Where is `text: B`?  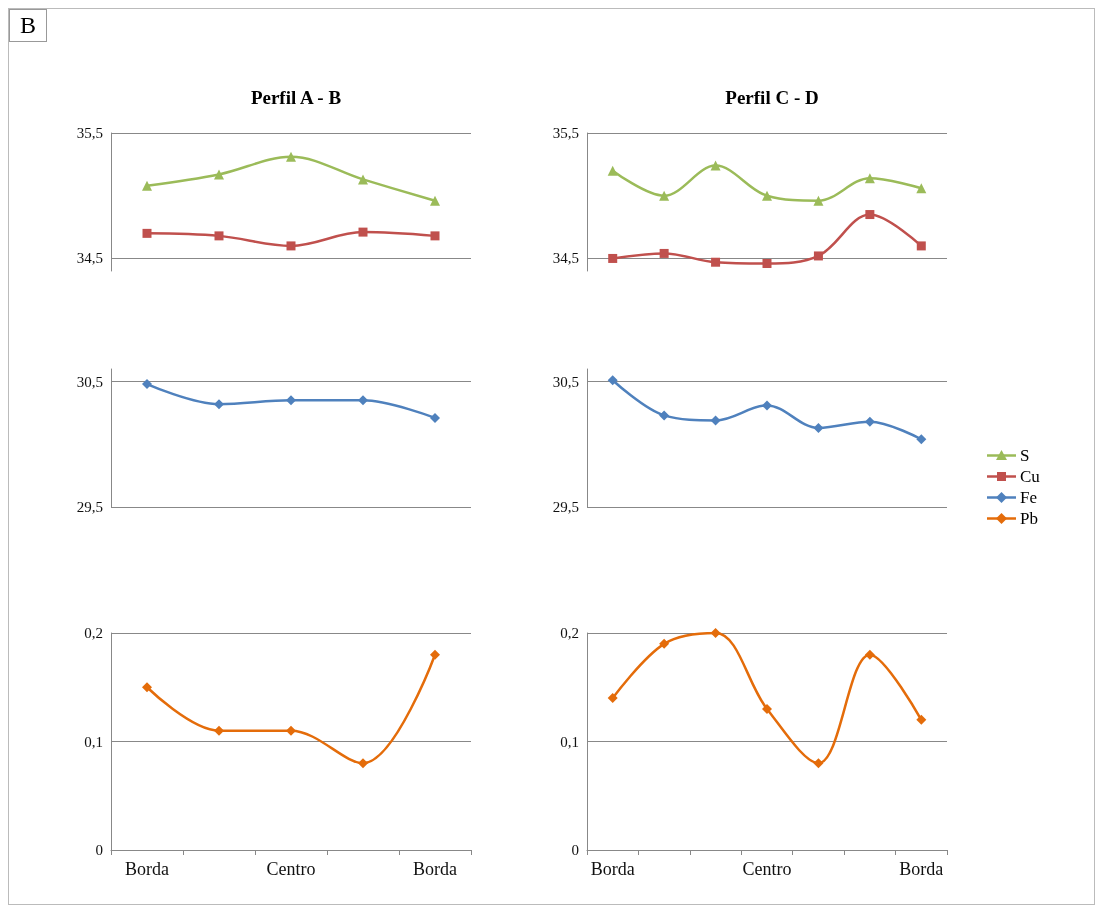 text: B is located at coordinates (28, 25).